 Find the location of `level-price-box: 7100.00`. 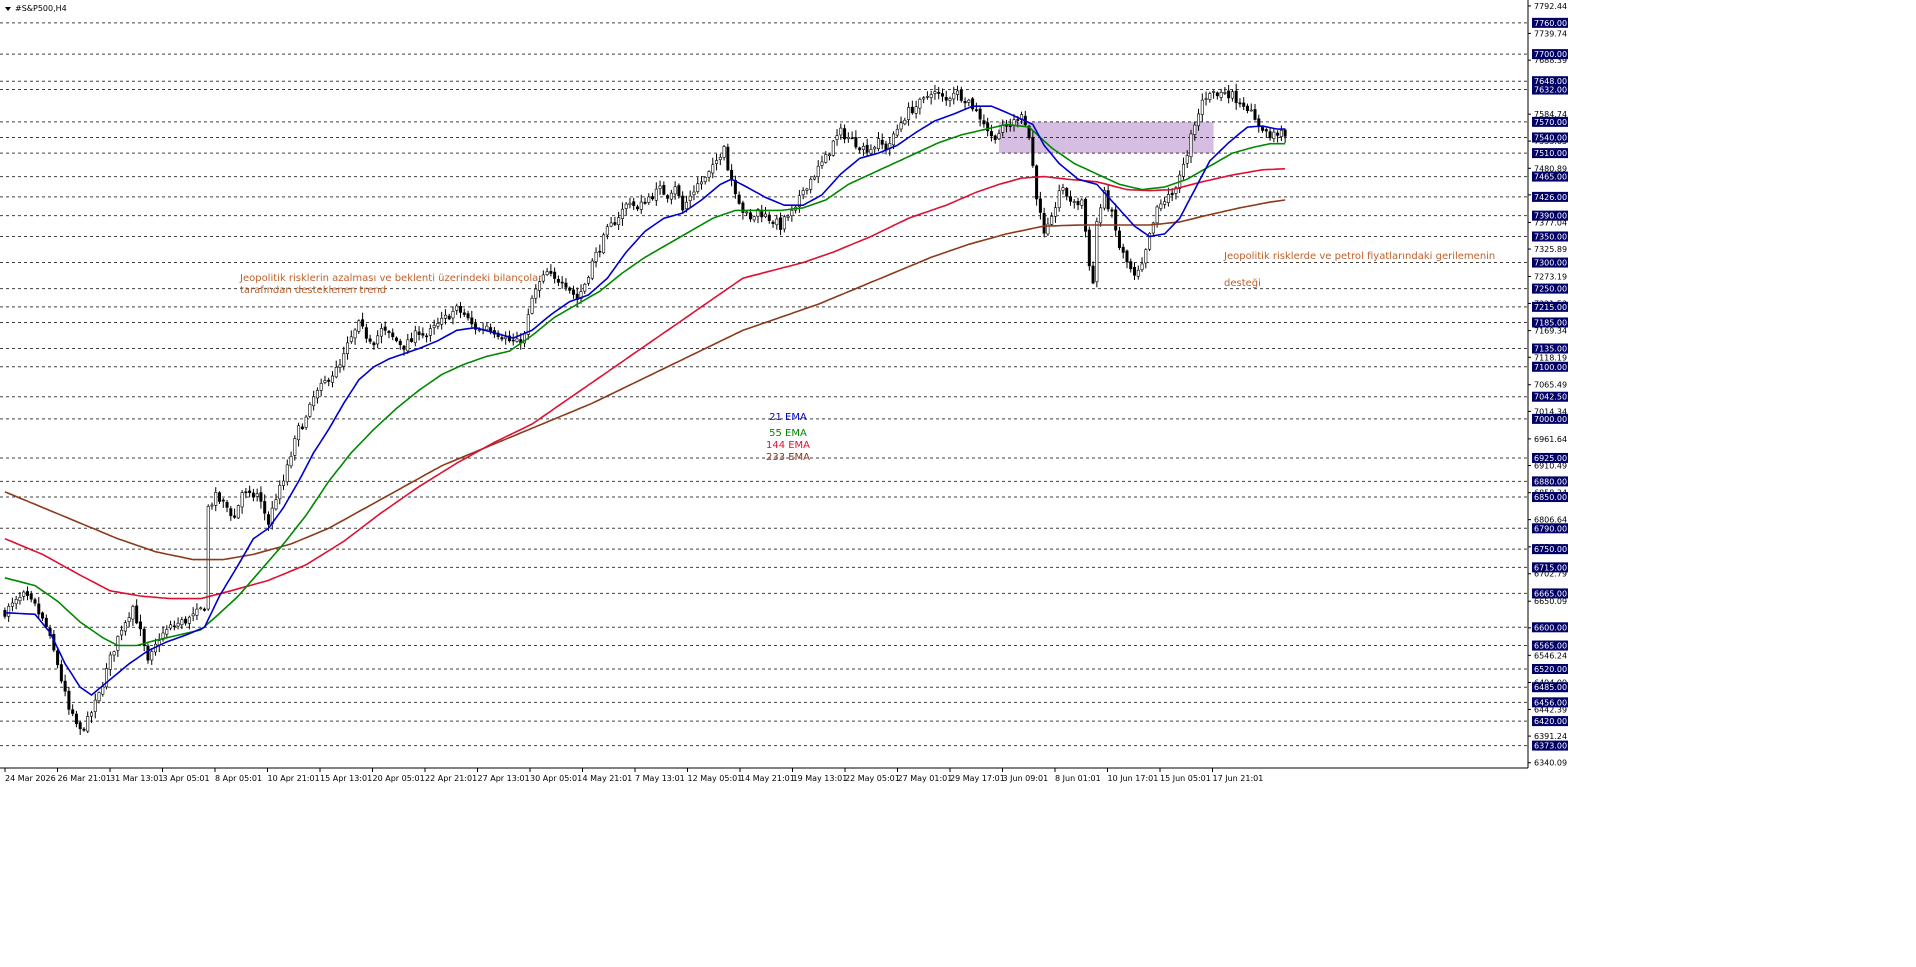

level-price-box: 7100.00 is located at coordinates (1550, 366).